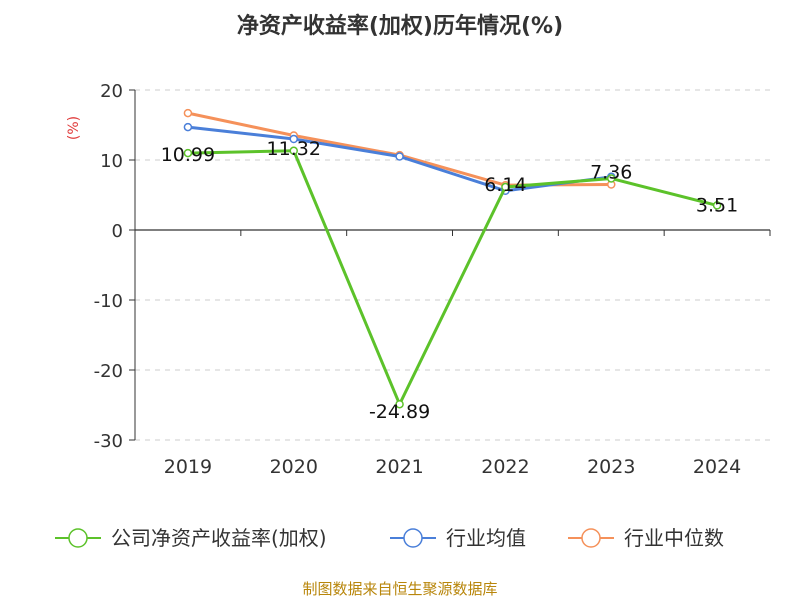  I want to click on x-tick-label-2022: 2022, so click(505, 467).